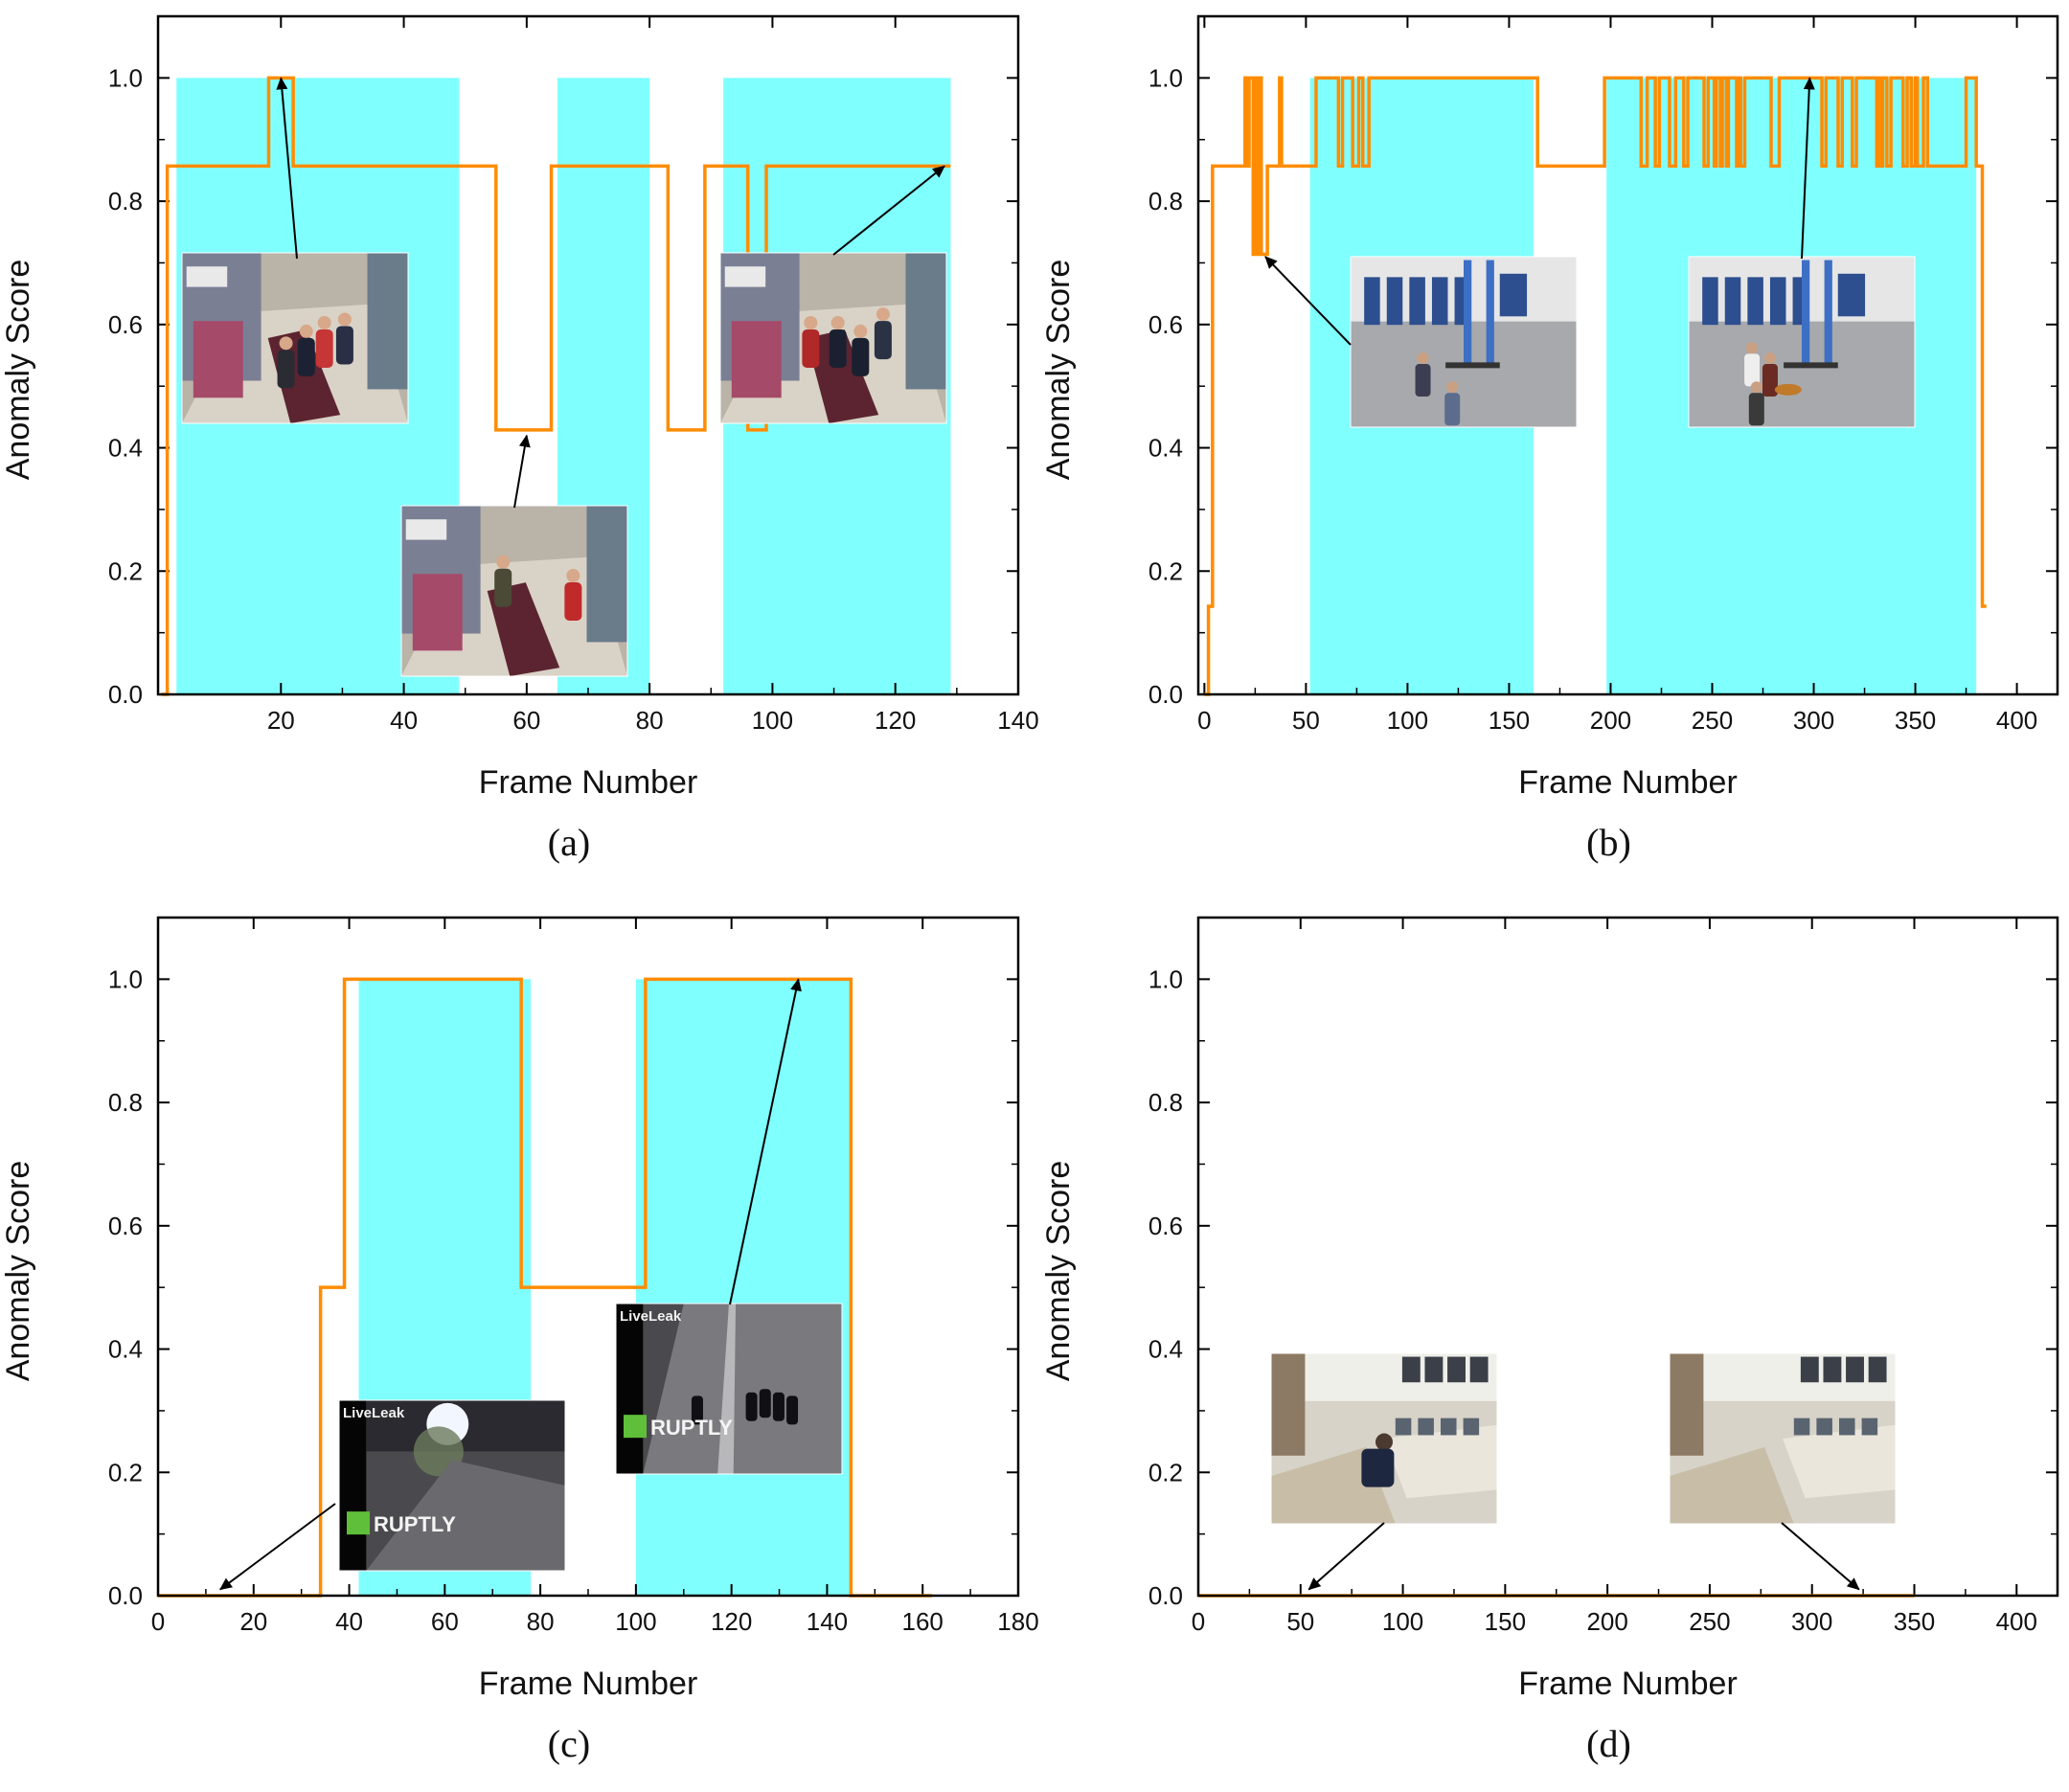 This screenshot has height=1792, width=2069. What do you see at coordinates (541, 1621) in the screenshot?
I see `x-tick-label: 80` at bounding box center [541, 1621].